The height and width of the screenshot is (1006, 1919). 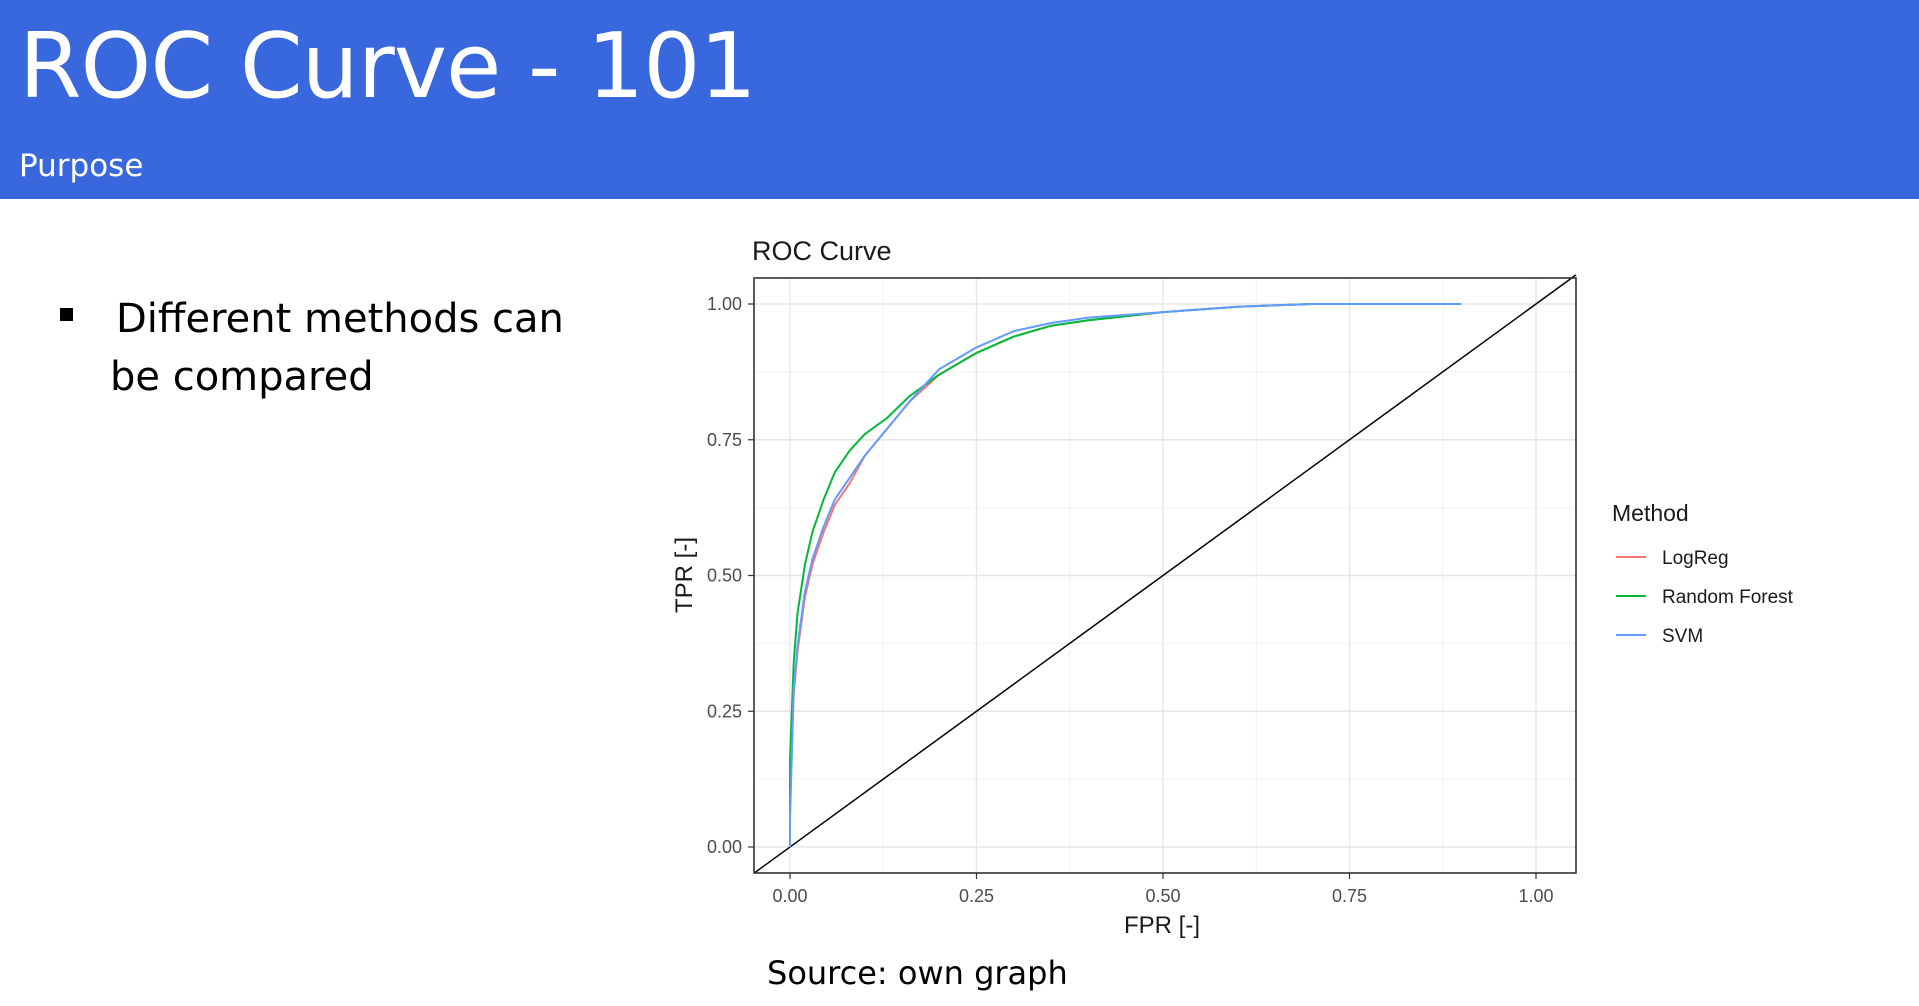 I want to click on legend-title: Method, so click(x=1650, y=513).